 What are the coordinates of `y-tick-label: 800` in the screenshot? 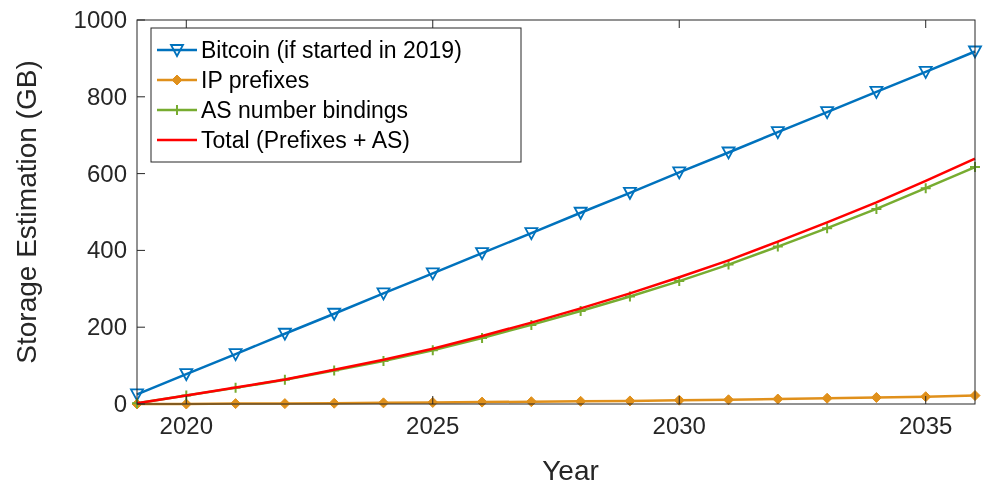 It's located at (106, 96).